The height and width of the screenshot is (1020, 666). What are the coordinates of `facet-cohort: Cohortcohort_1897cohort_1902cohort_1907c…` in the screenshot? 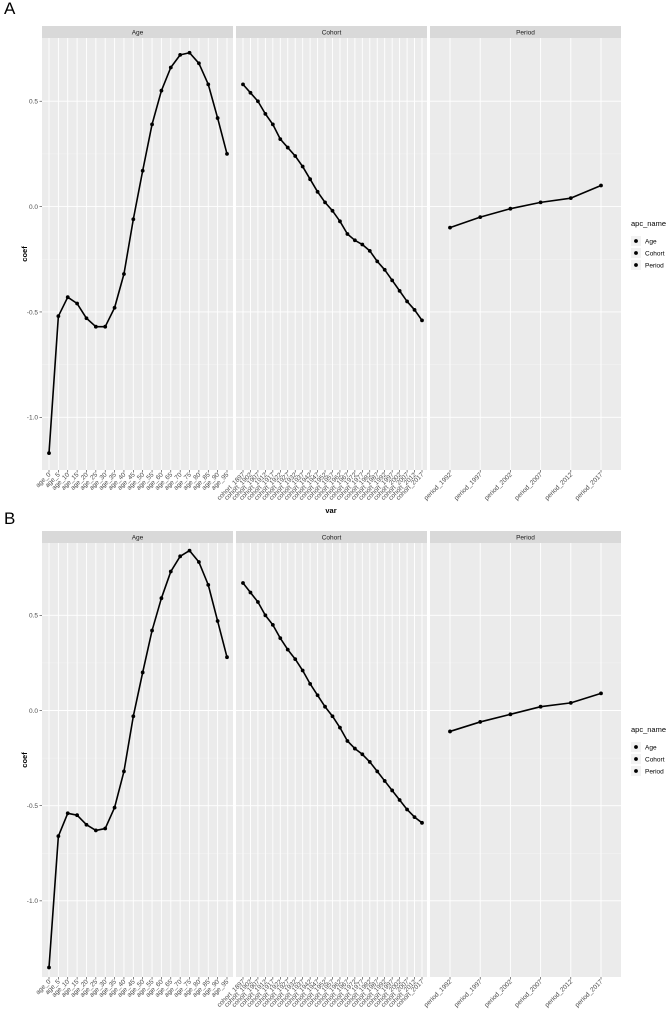 It's located at (321, 770).